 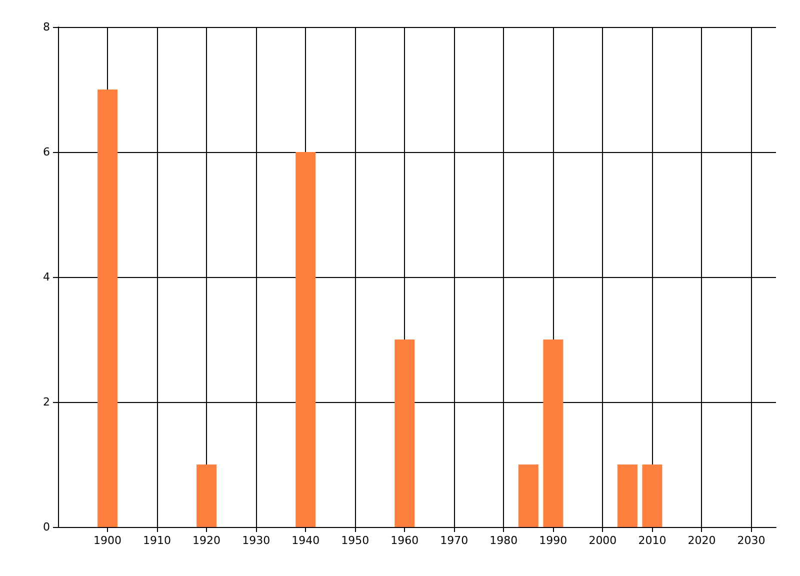 I want to click on x-tick-label: 1960, so click(x=404, y=540).